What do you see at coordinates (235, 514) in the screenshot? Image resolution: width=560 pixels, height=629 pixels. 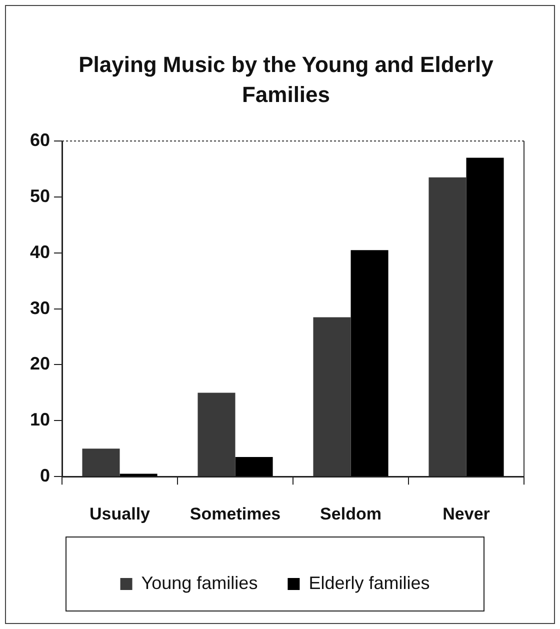 I see `x-tick-label: Sometimes` at bounding box center [235, 514].